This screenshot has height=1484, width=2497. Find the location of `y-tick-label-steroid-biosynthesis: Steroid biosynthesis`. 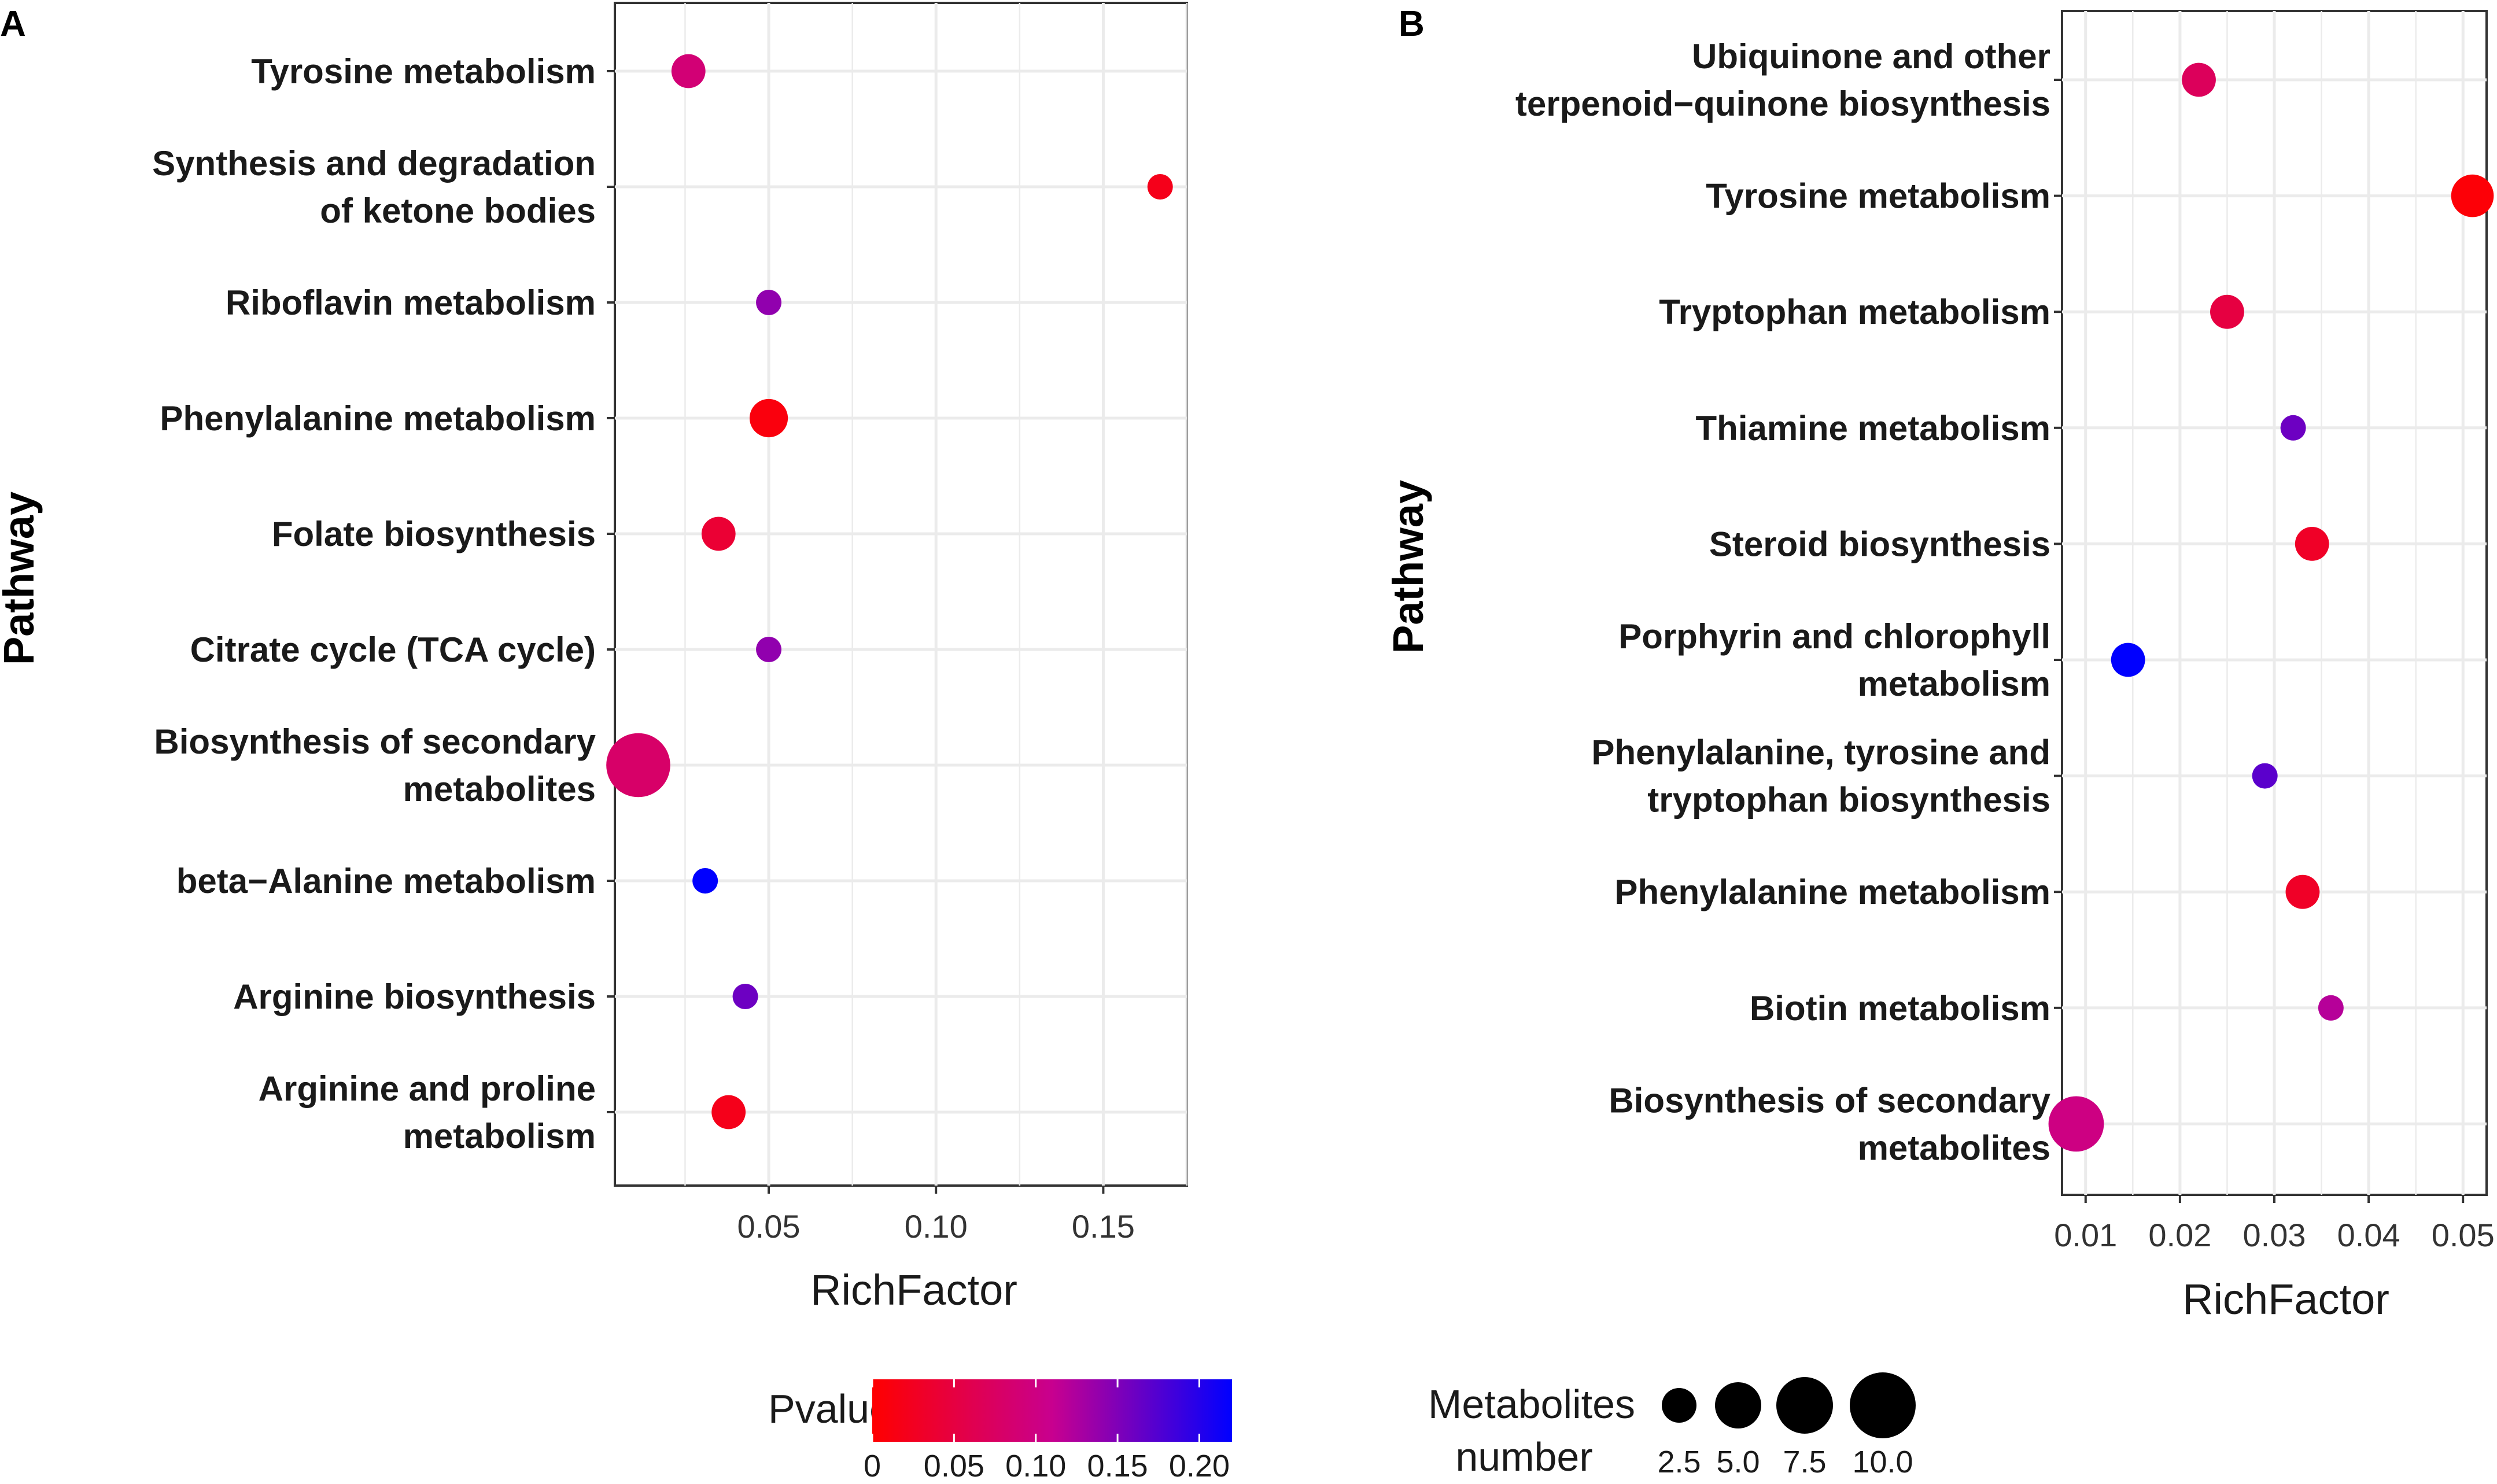

y-tick-label-steroid-biosynthesis: Steroid biosynthesis is located at coordinates (1879, 544).